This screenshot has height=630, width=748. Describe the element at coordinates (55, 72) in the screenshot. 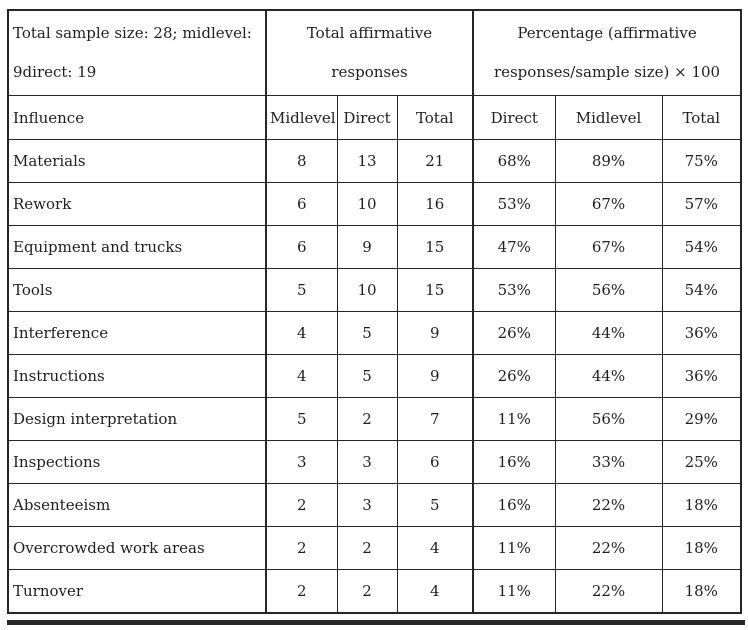

I see `sample-size-line2: 9direct: 19` at that location.